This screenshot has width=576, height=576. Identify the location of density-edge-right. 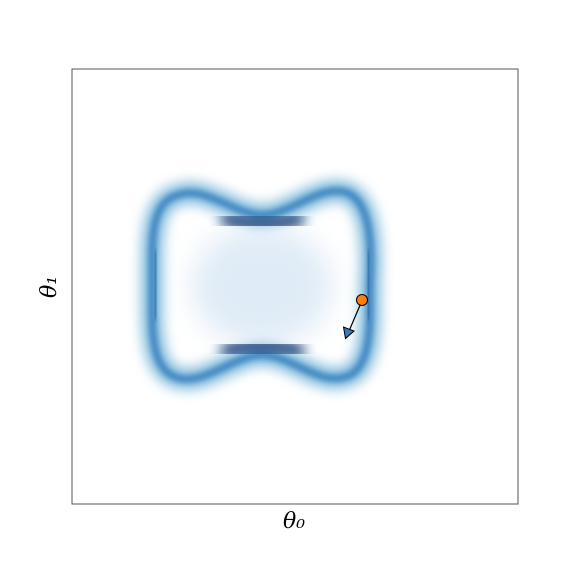
(368, 285).